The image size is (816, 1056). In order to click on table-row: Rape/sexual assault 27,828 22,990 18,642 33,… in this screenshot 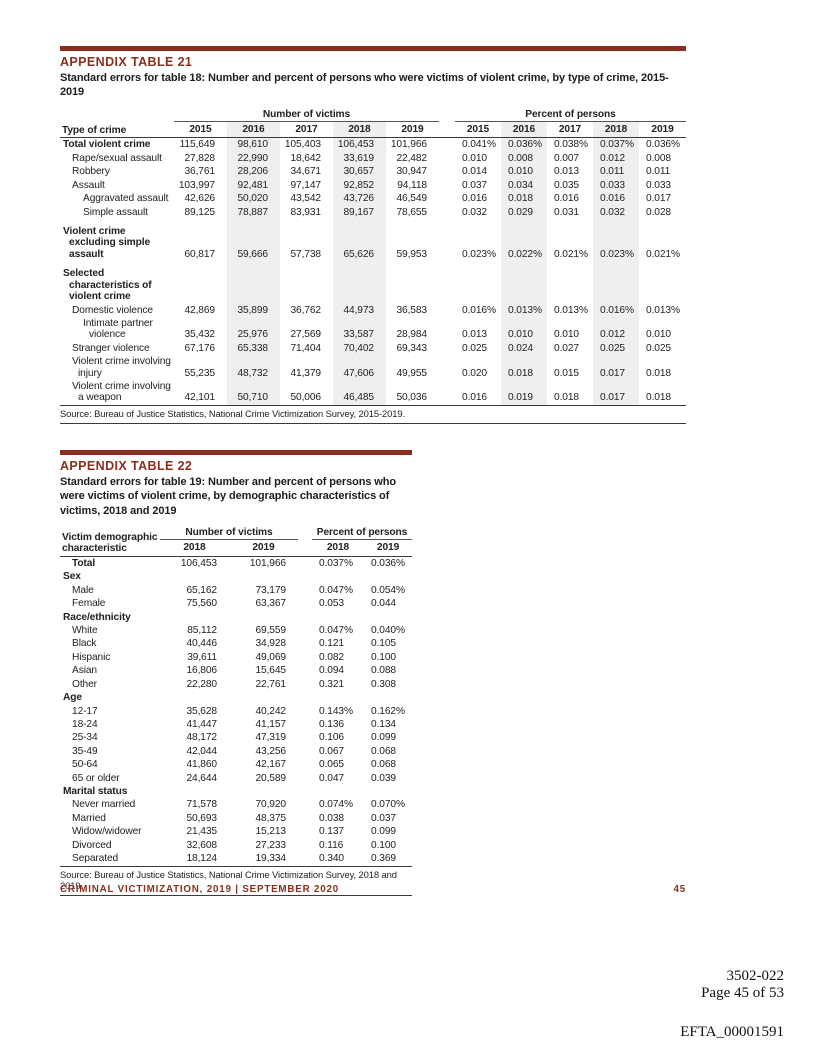, I will do `click(373, 158)`.